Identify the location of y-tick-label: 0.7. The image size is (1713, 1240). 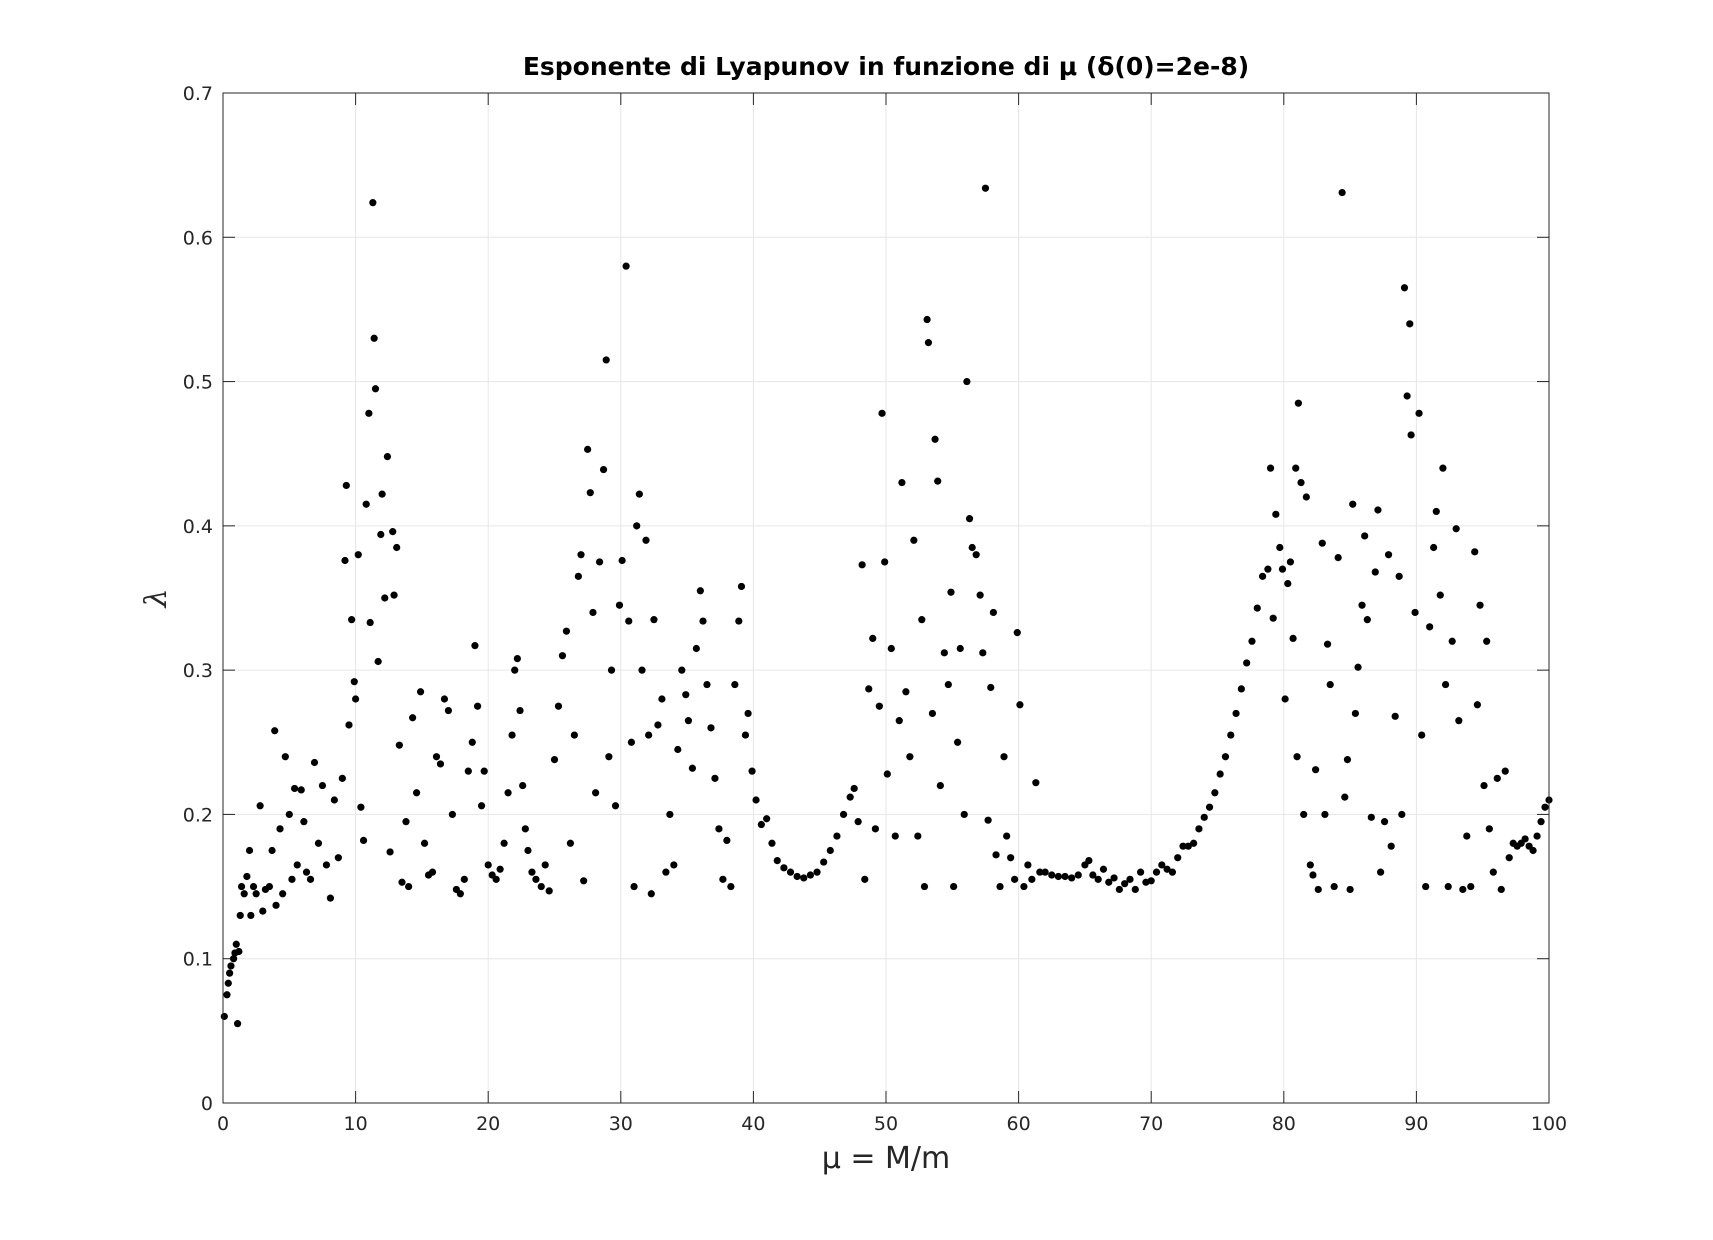
(198, 94).